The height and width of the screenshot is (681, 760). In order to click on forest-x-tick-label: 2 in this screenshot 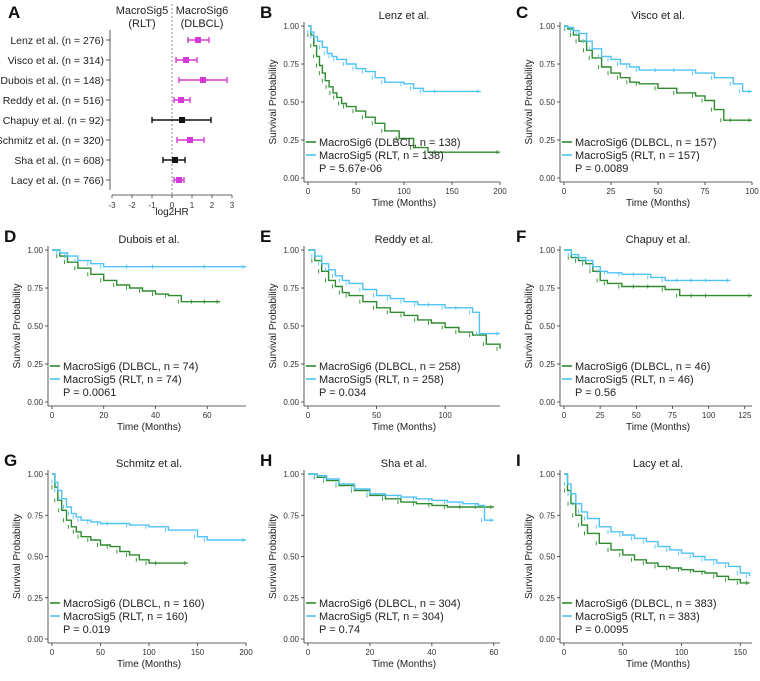, I will do `click(212, 205)`.